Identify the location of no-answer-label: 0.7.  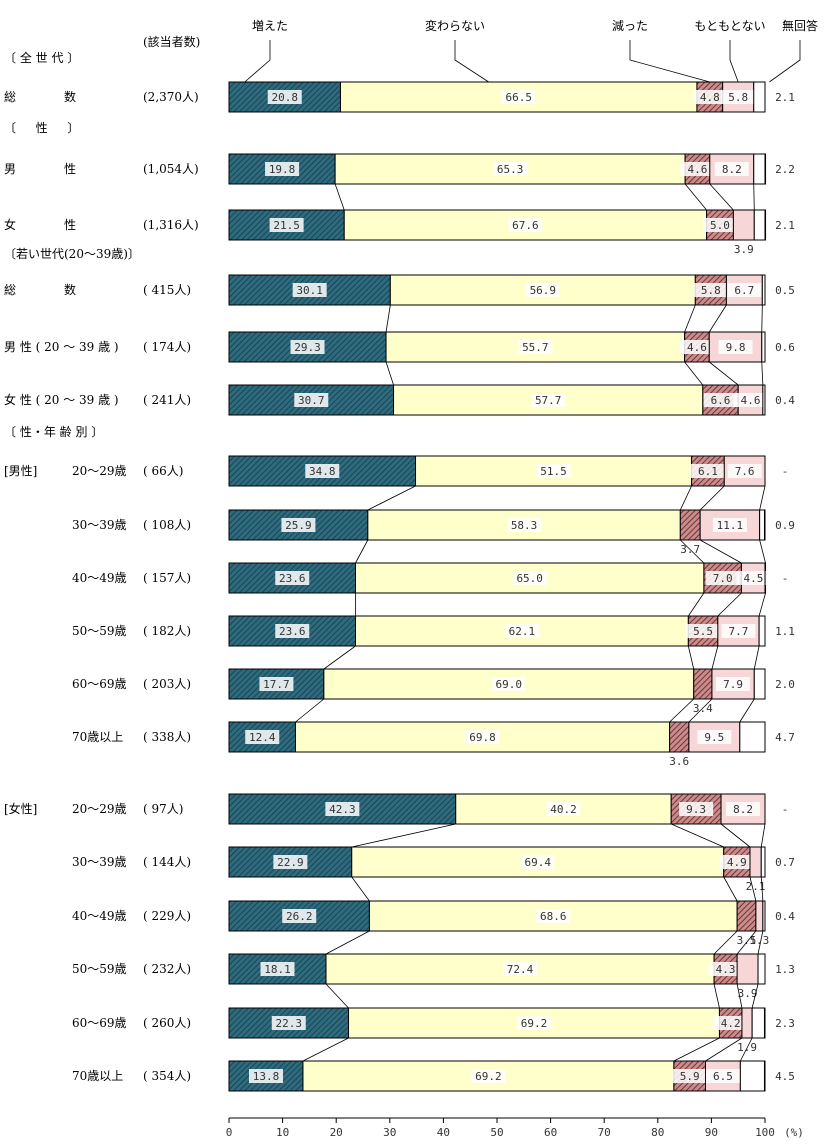
(785, 862).